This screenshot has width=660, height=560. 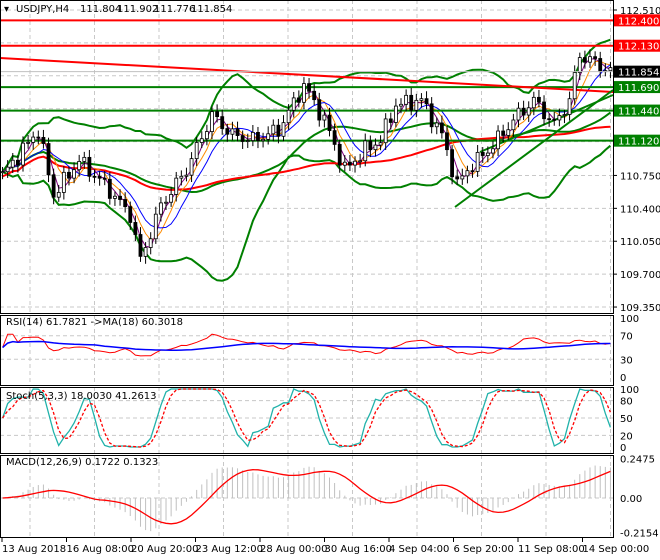 What do you see at coordinates (164, 549) in the screenshot?
I see `time-tick: 20 Aug 20:00` at bounding box center [164, 549].